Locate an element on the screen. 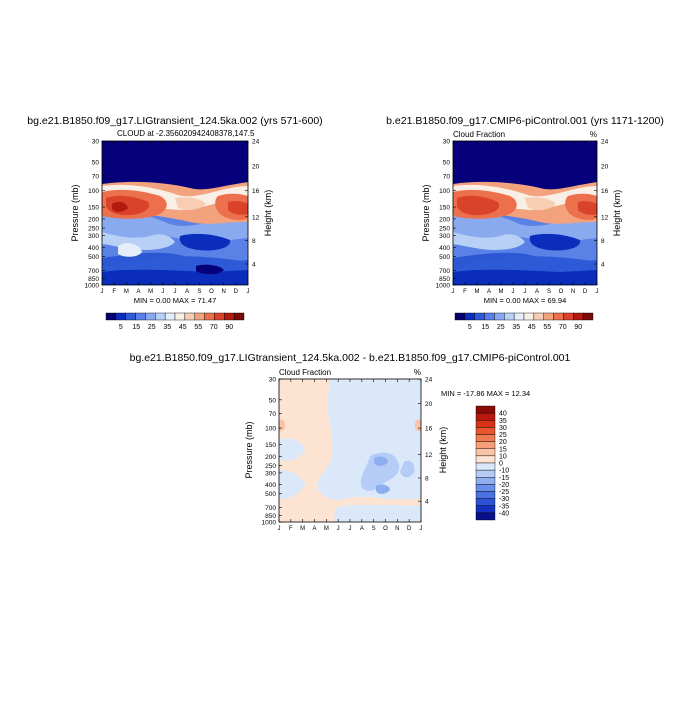 The height and width of the screenshot is (705, 700). colorbar-label: -25 is located at coordinates (504, 492).